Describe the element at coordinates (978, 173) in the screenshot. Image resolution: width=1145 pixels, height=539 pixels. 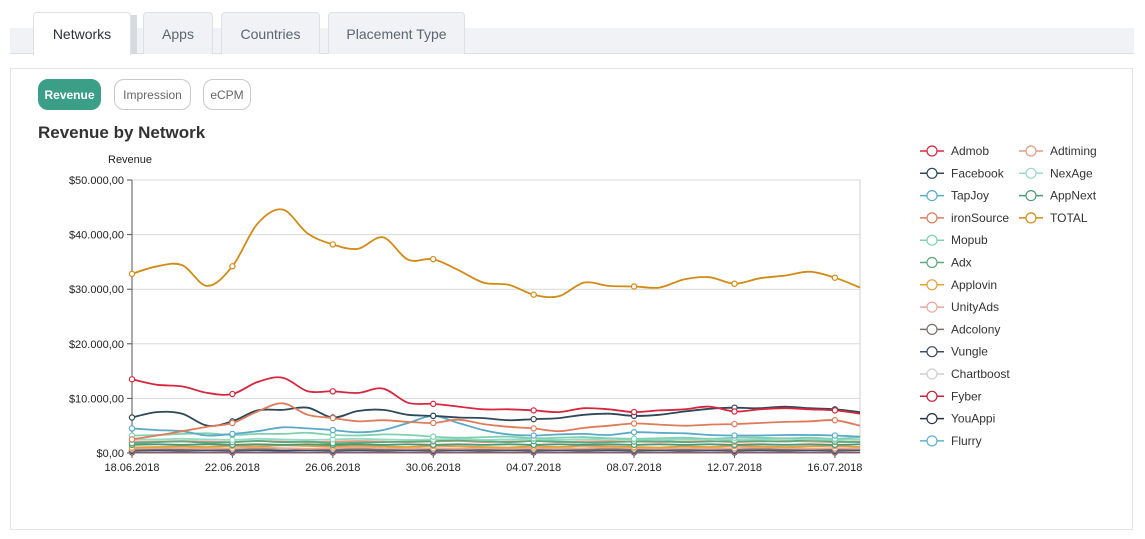
I see `legend-label-facebook: Facebook` at that location.